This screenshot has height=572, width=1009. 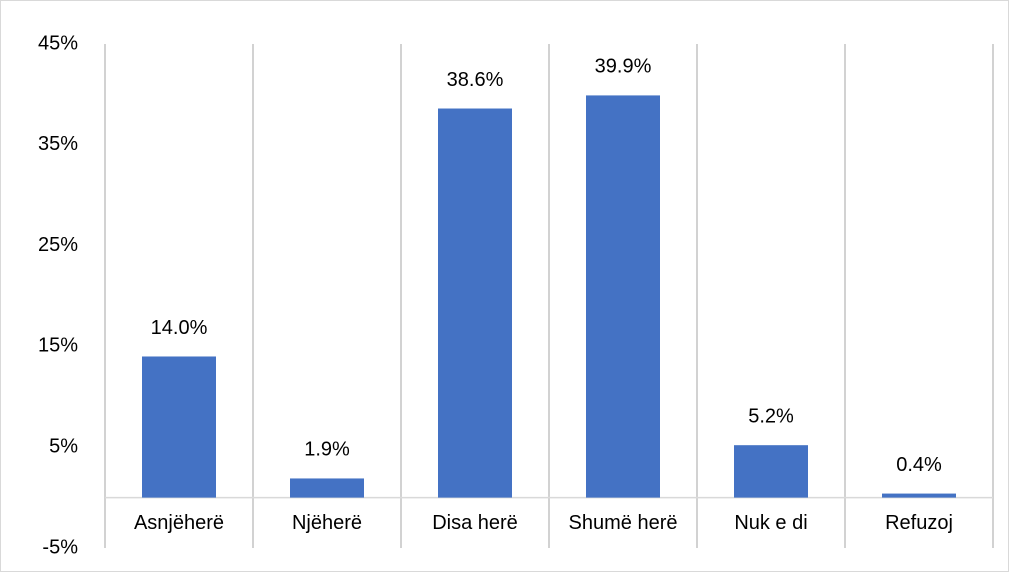 What do you see at coordinates (58, 346) in the screenshot?
I see `y-tick-label: 15%` at bounding box center [58, 346].